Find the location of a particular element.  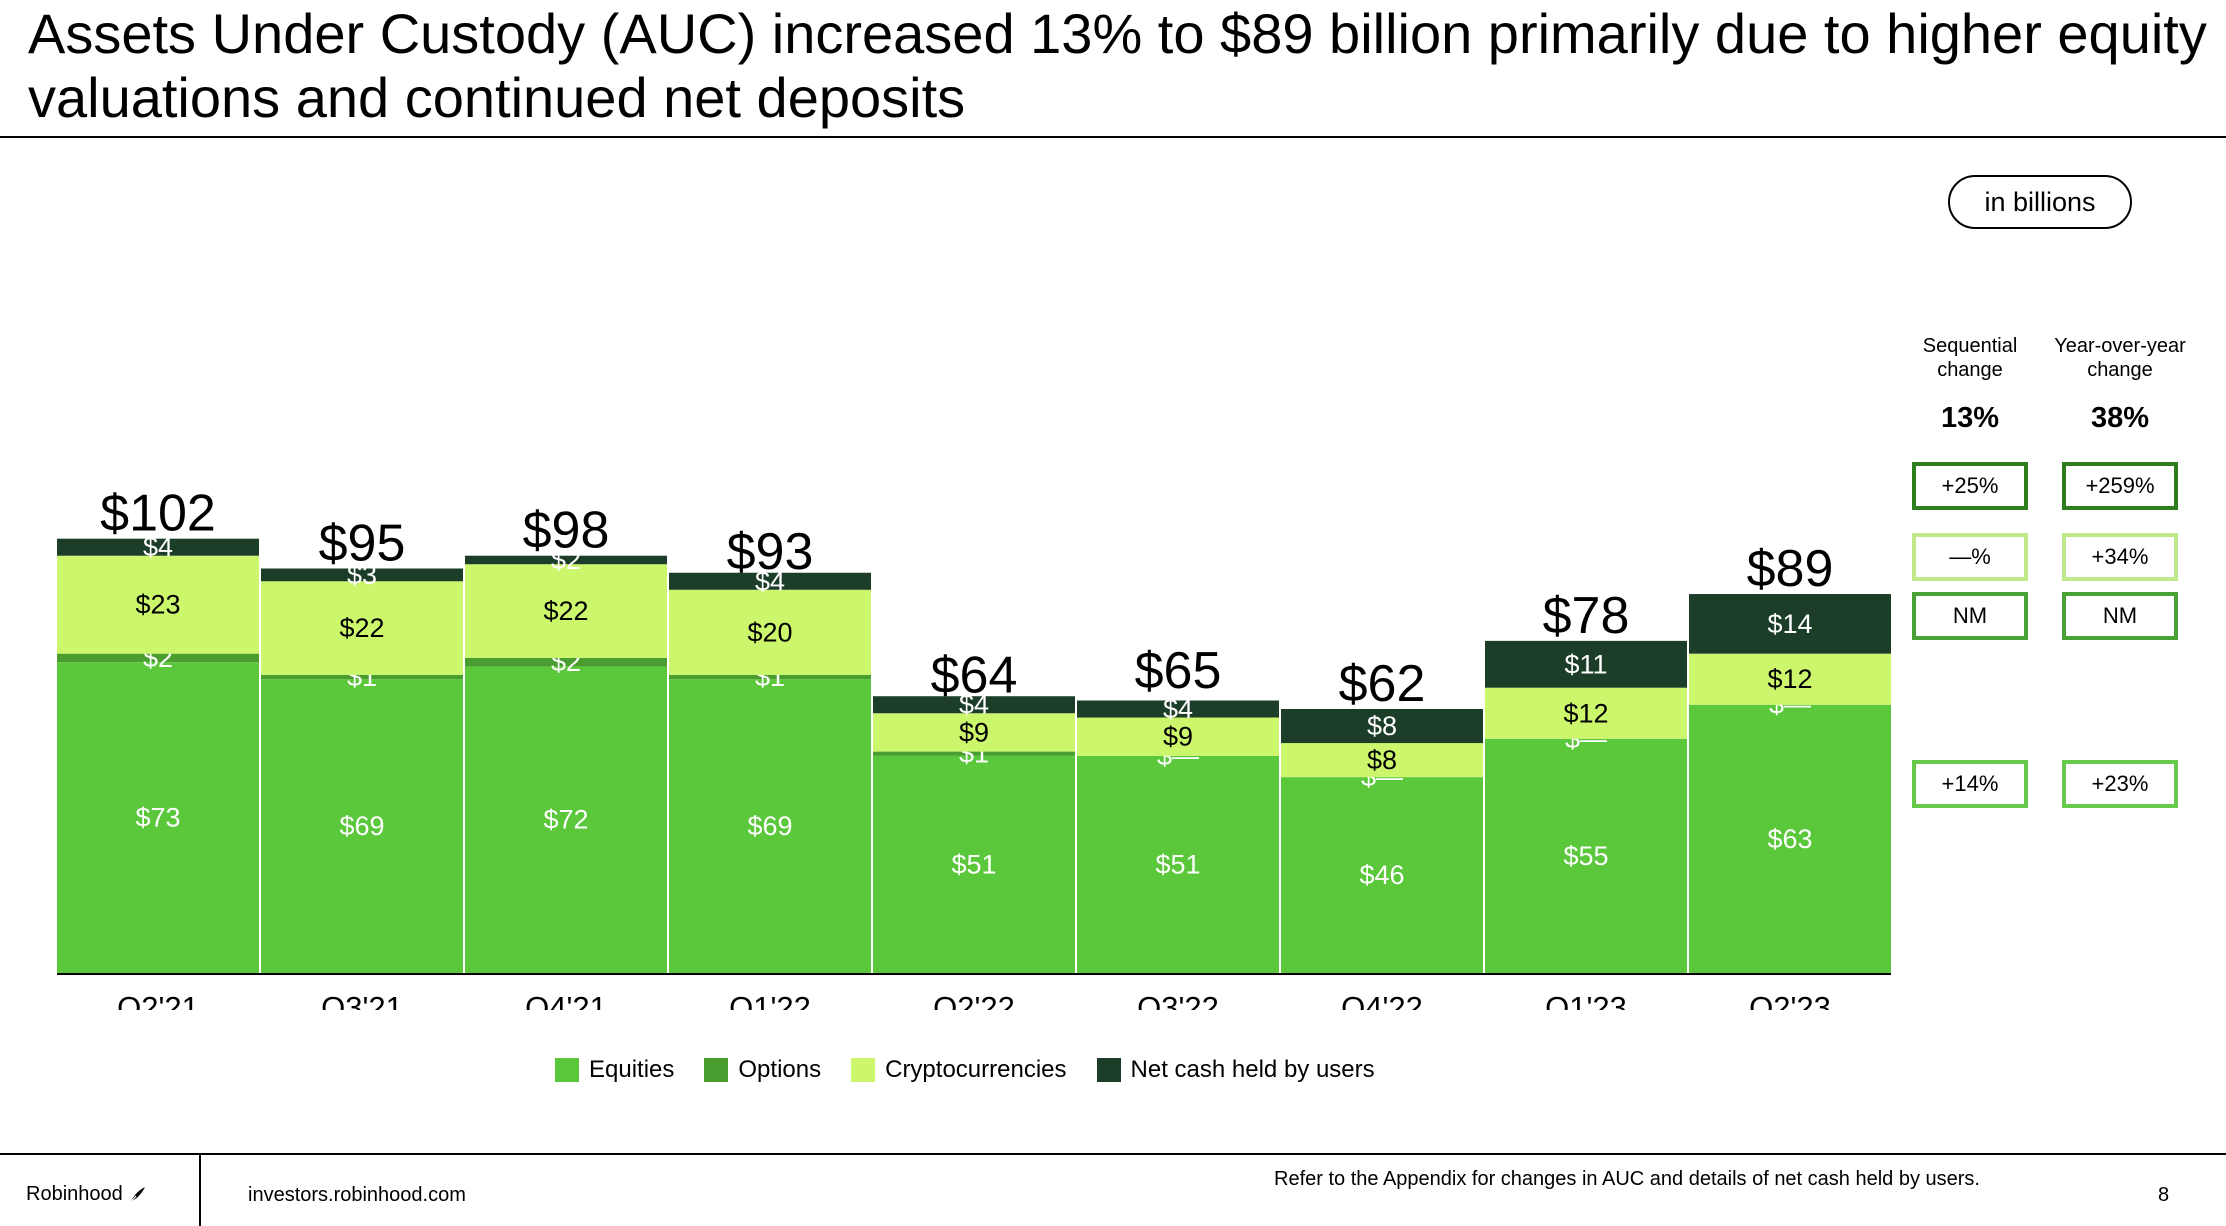

bar-net-cash-held-by-users-q421 is located at coordinates (566, 560).